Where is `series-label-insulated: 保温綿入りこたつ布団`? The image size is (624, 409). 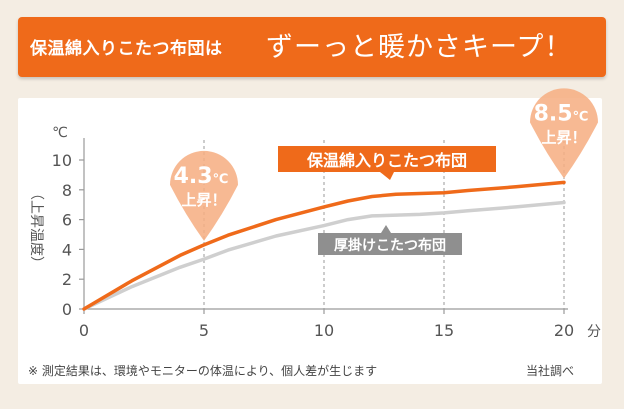 series-label-insulated: 保温綿入りこたつ布団 is located at coordinates (386, 160).